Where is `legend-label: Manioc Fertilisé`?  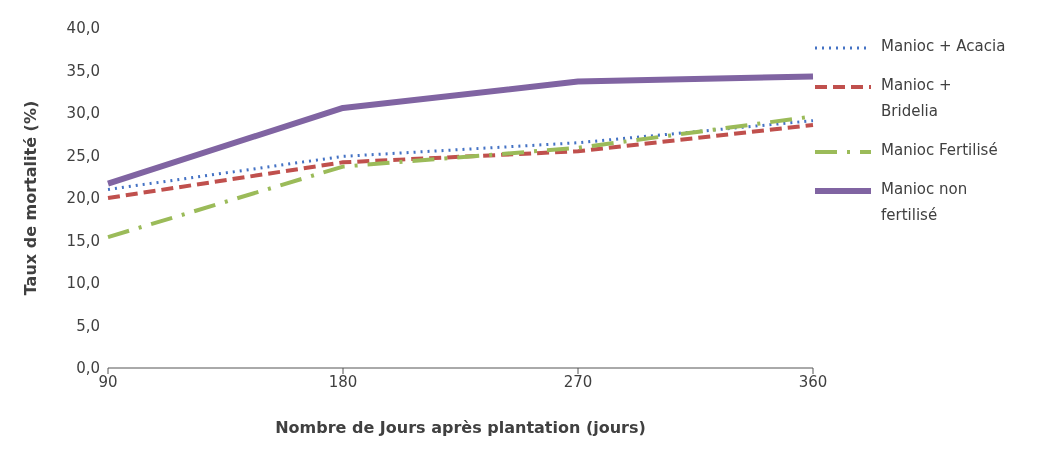 legend-label: Manioc Fertilisé is located at coordinates (940, 150).